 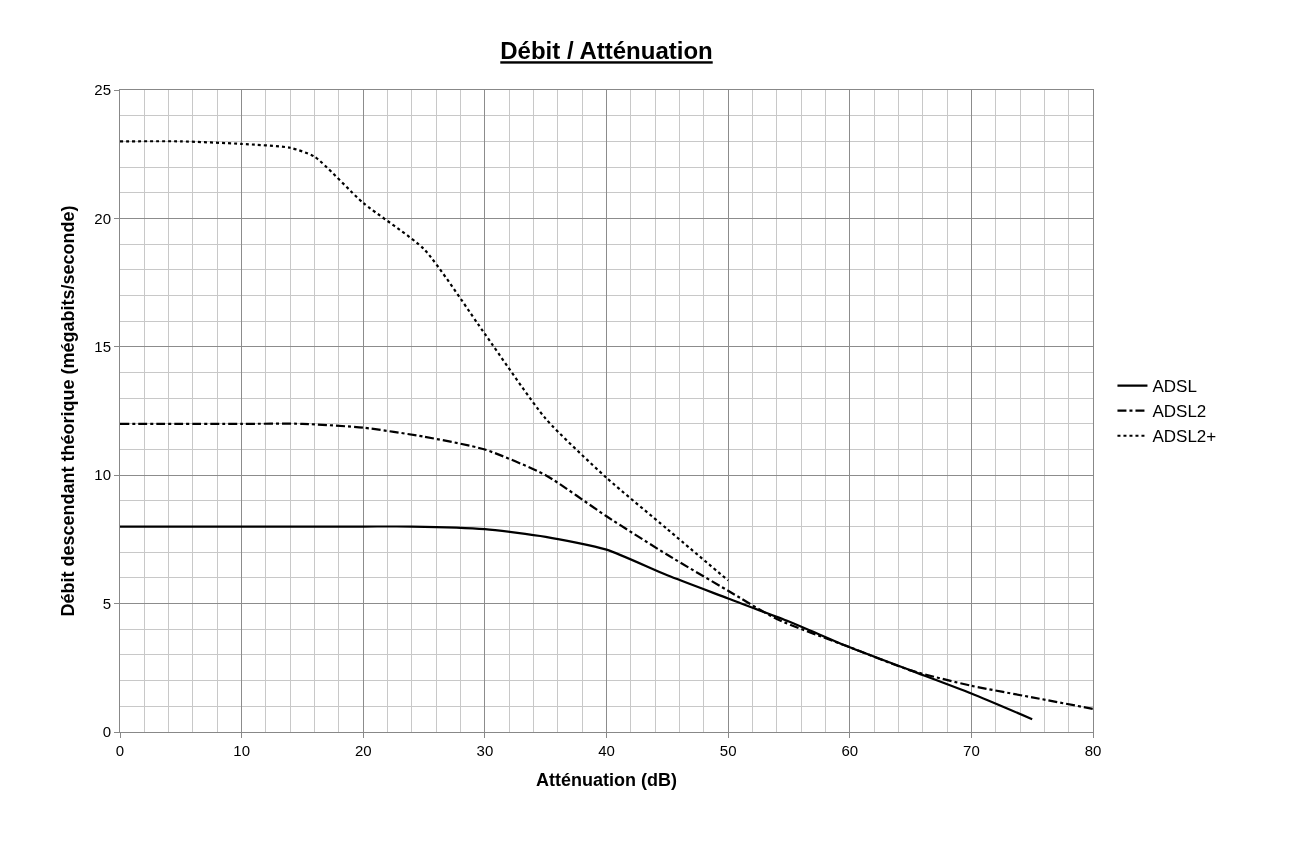 I want to click on x-tick-label: 50, so click(x=728, y=750).